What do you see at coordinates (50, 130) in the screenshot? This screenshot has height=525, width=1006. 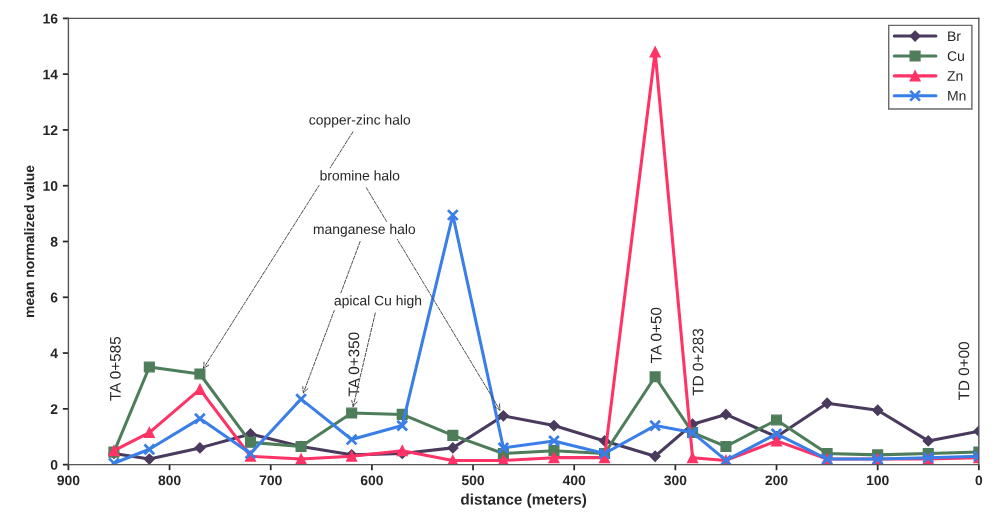 I see `y-tick-label: 12` at bounding box center [50, 130].